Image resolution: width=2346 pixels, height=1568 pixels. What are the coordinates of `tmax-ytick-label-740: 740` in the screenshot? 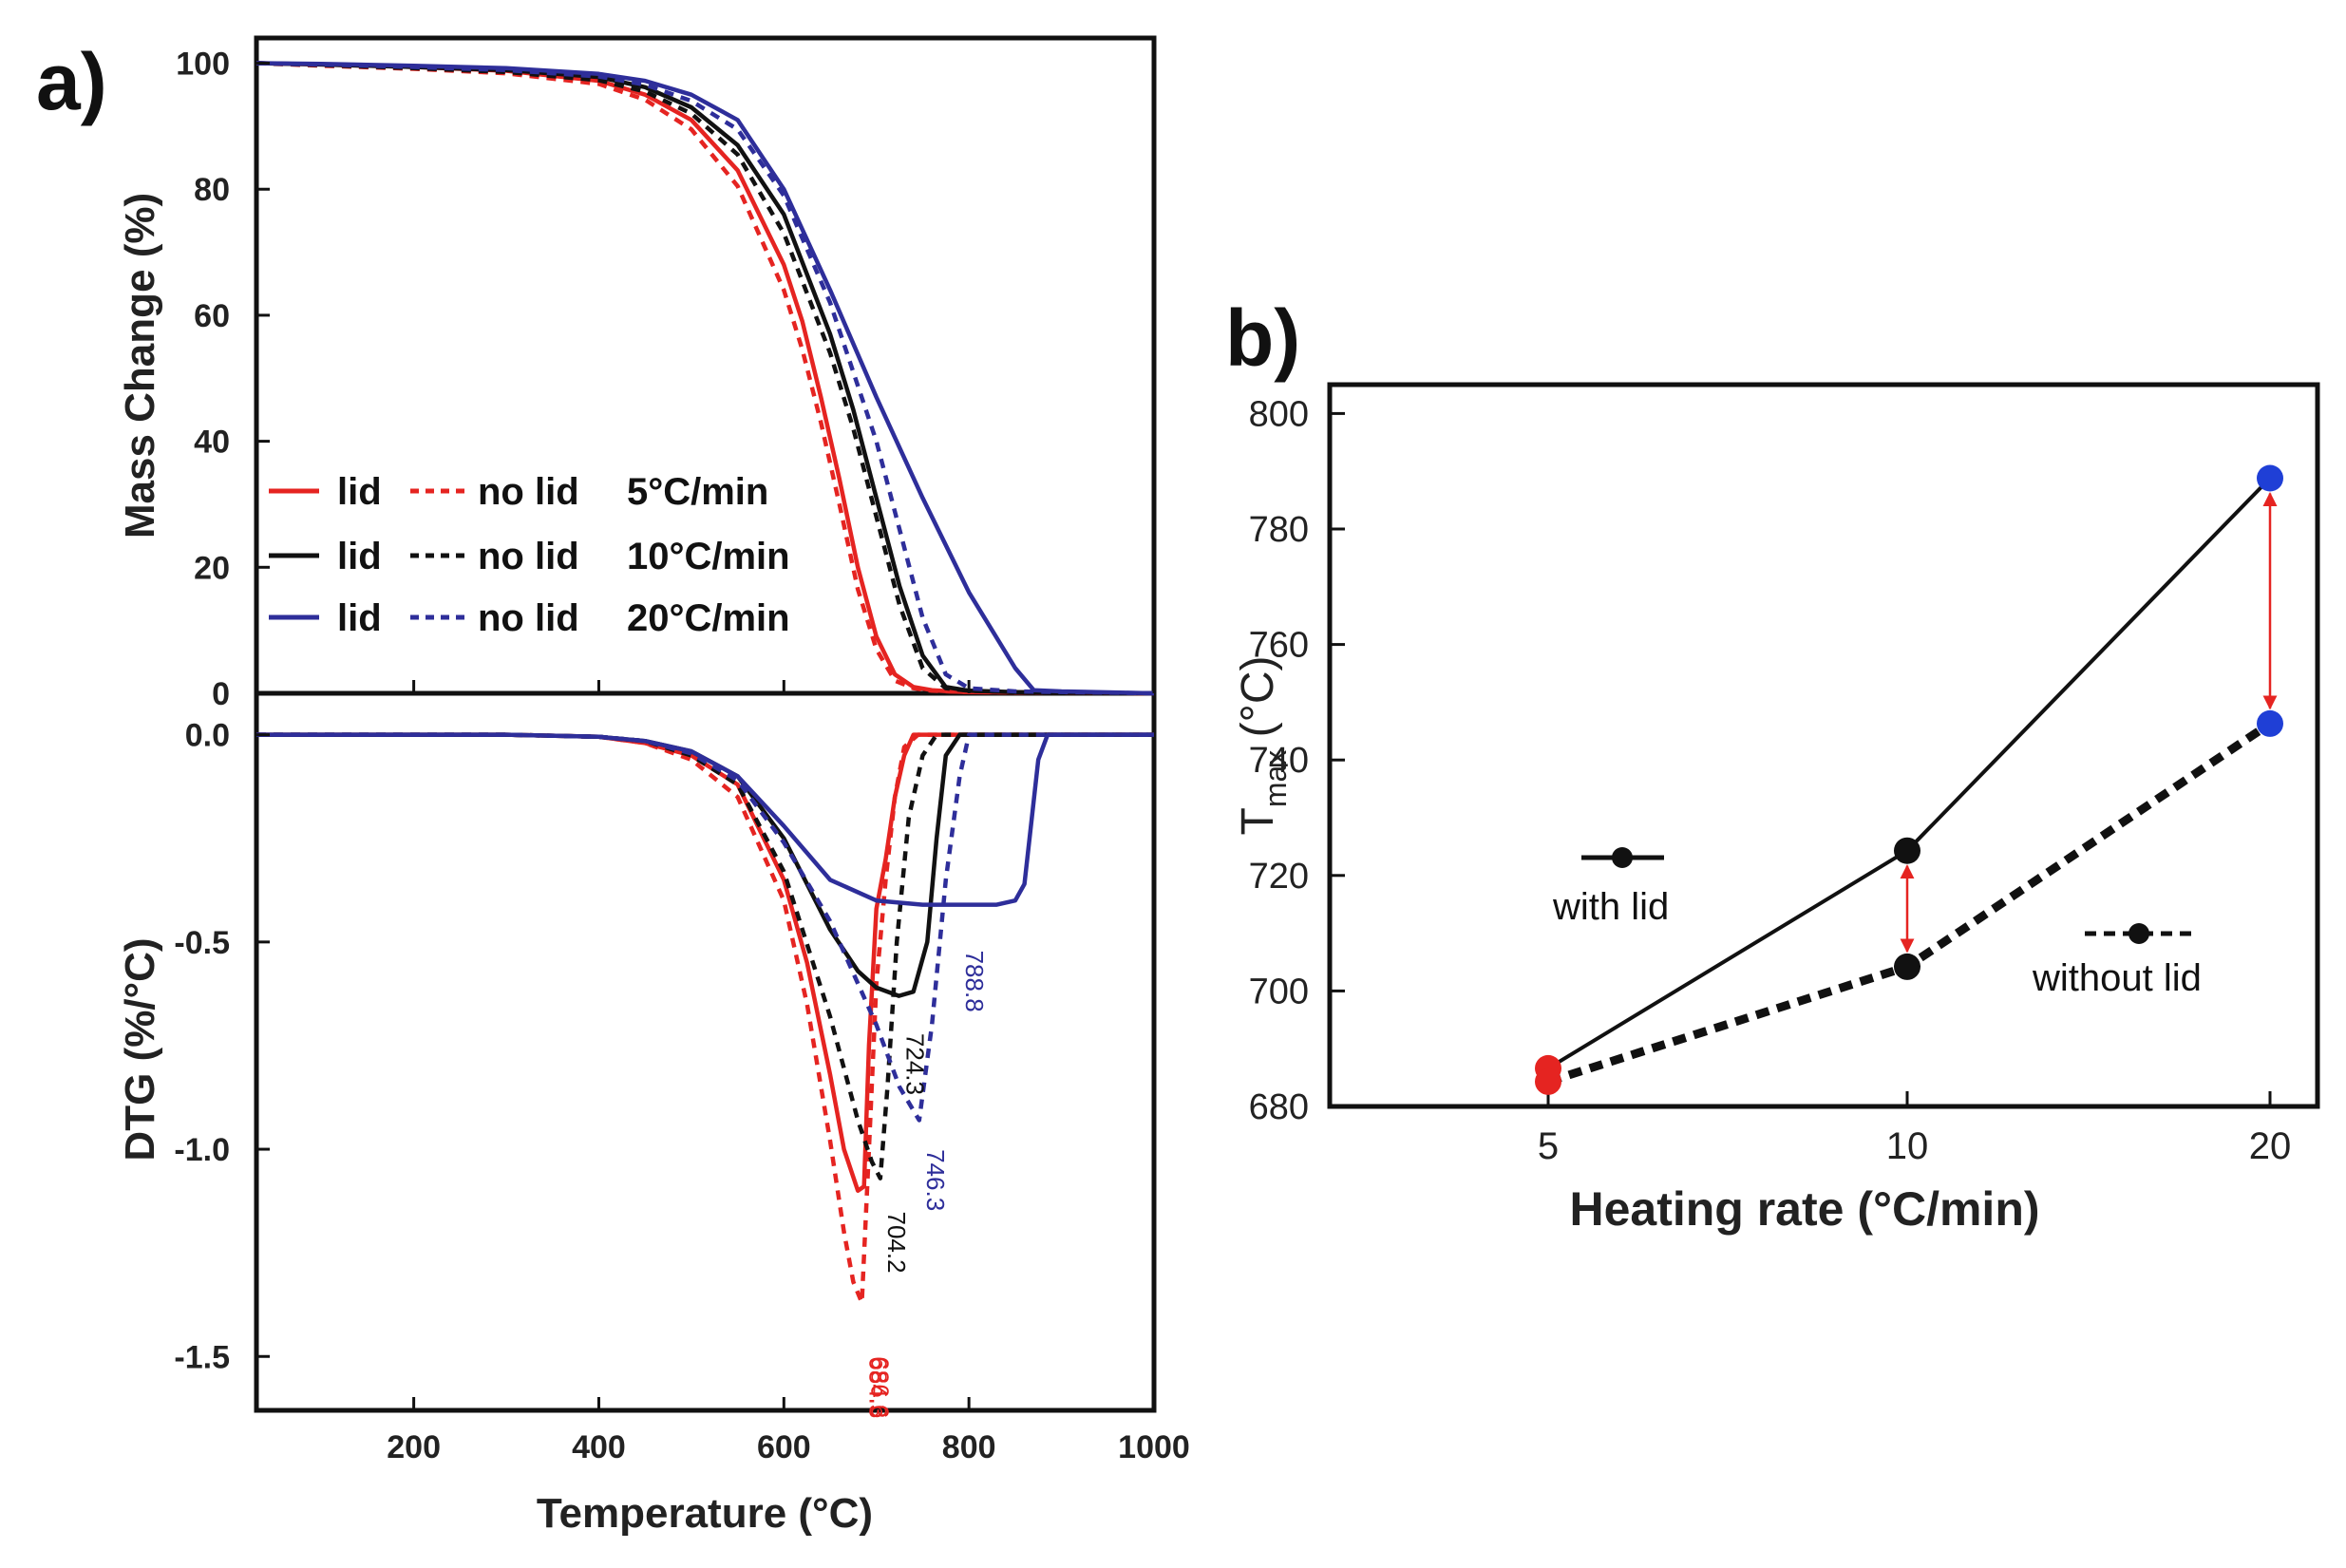 It's located at (1279, 761).